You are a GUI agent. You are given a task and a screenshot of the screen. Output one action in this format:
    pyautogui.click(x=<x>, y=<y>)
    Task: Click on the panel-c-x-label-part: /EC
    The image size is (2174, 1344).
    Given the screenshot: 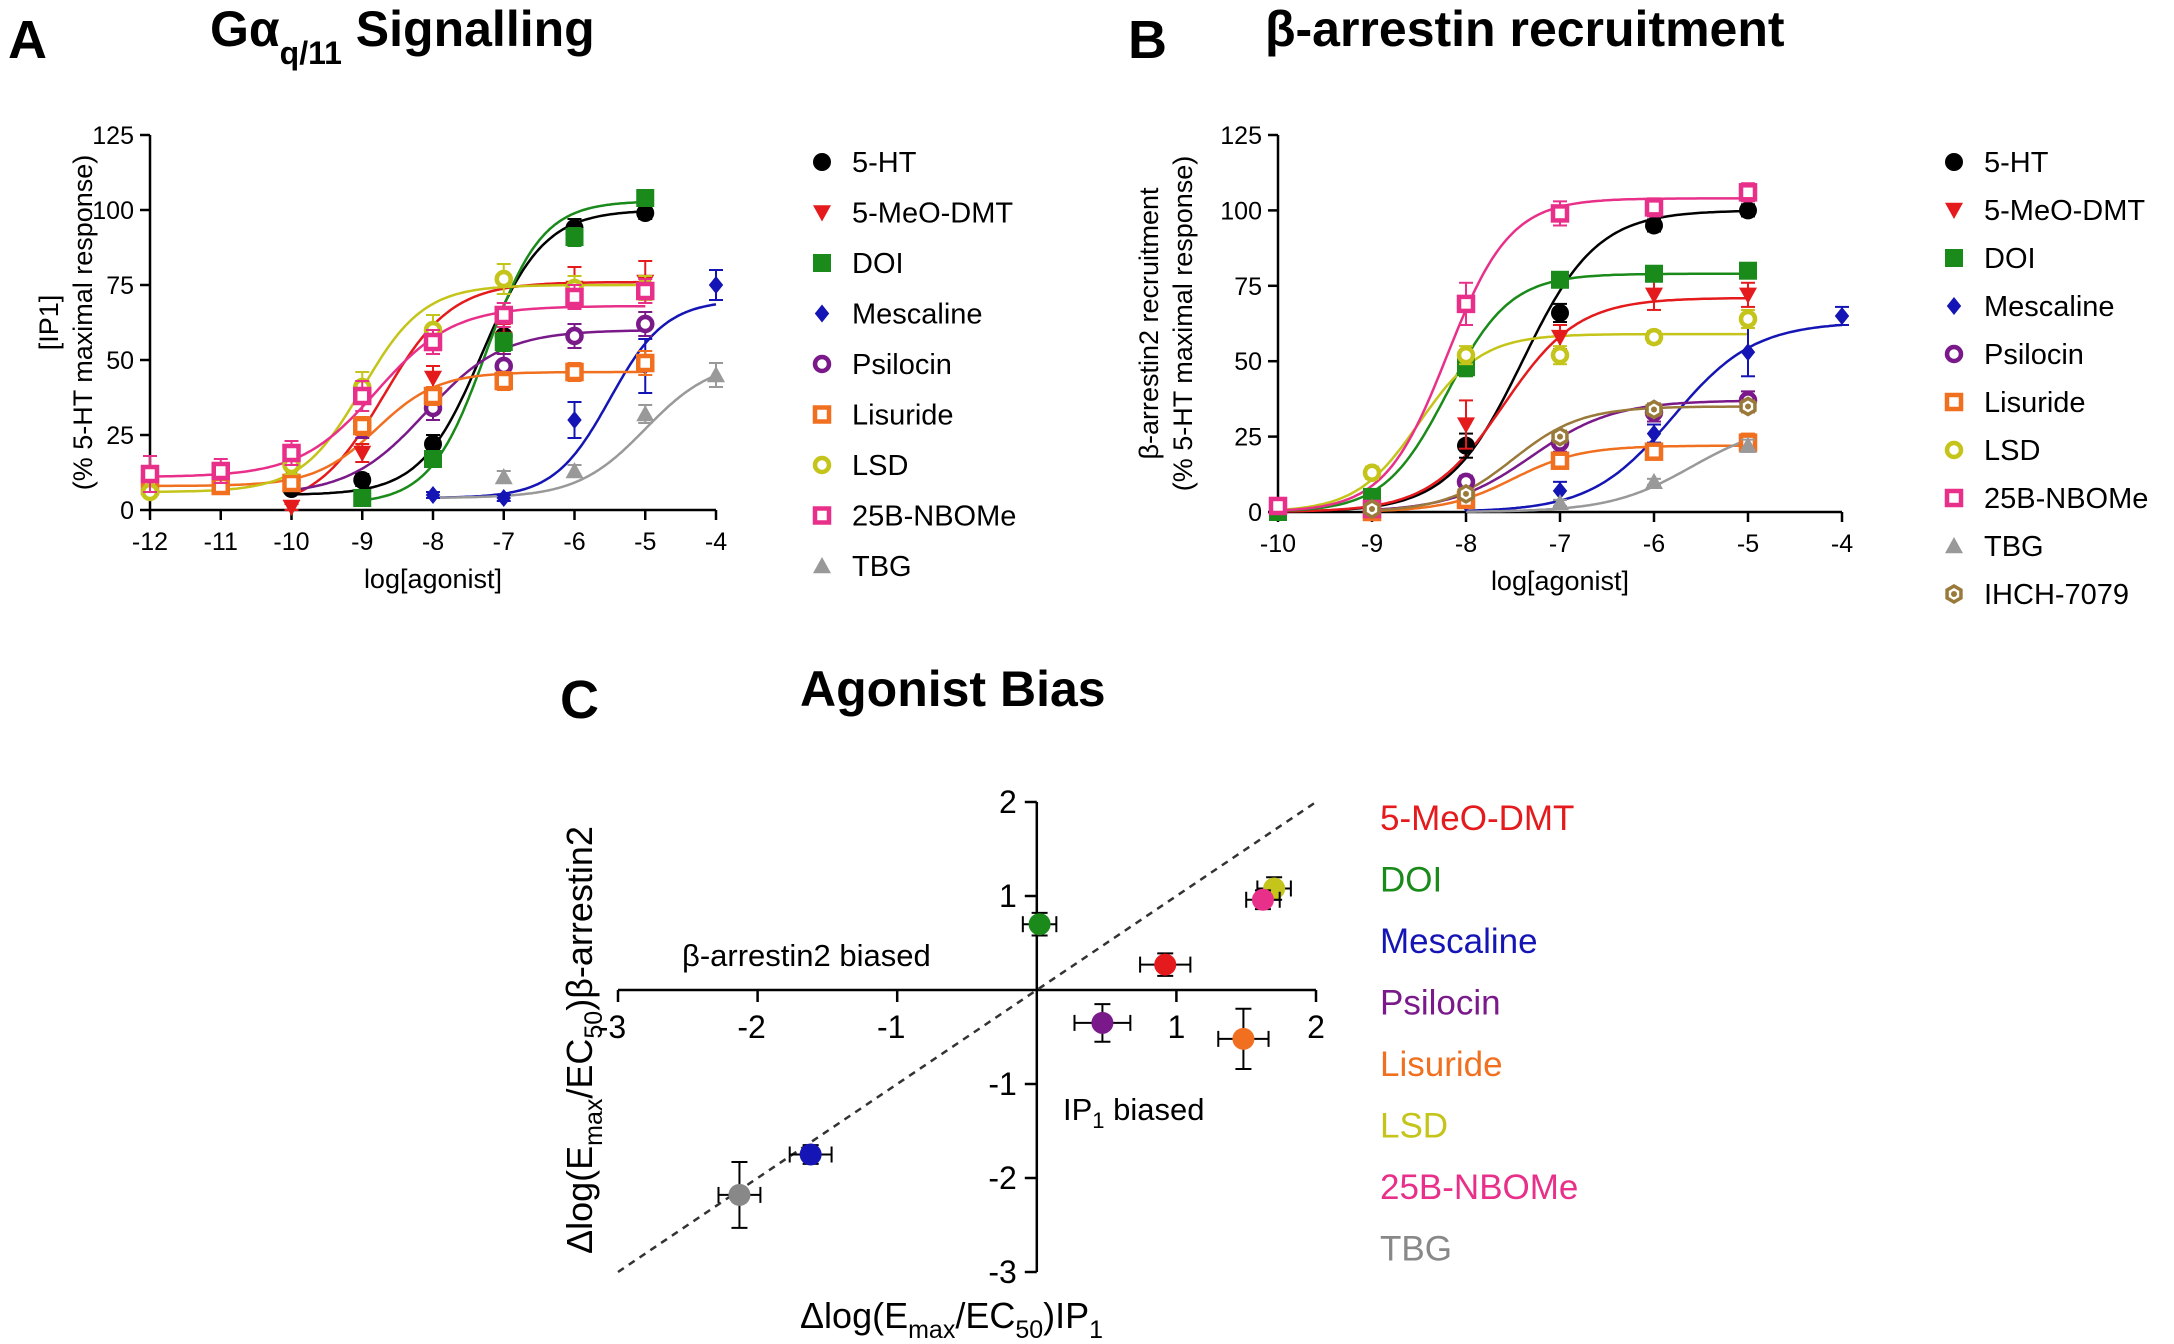 What is the action you would take?
    pyautogui.click(x=985, y=1315)
    